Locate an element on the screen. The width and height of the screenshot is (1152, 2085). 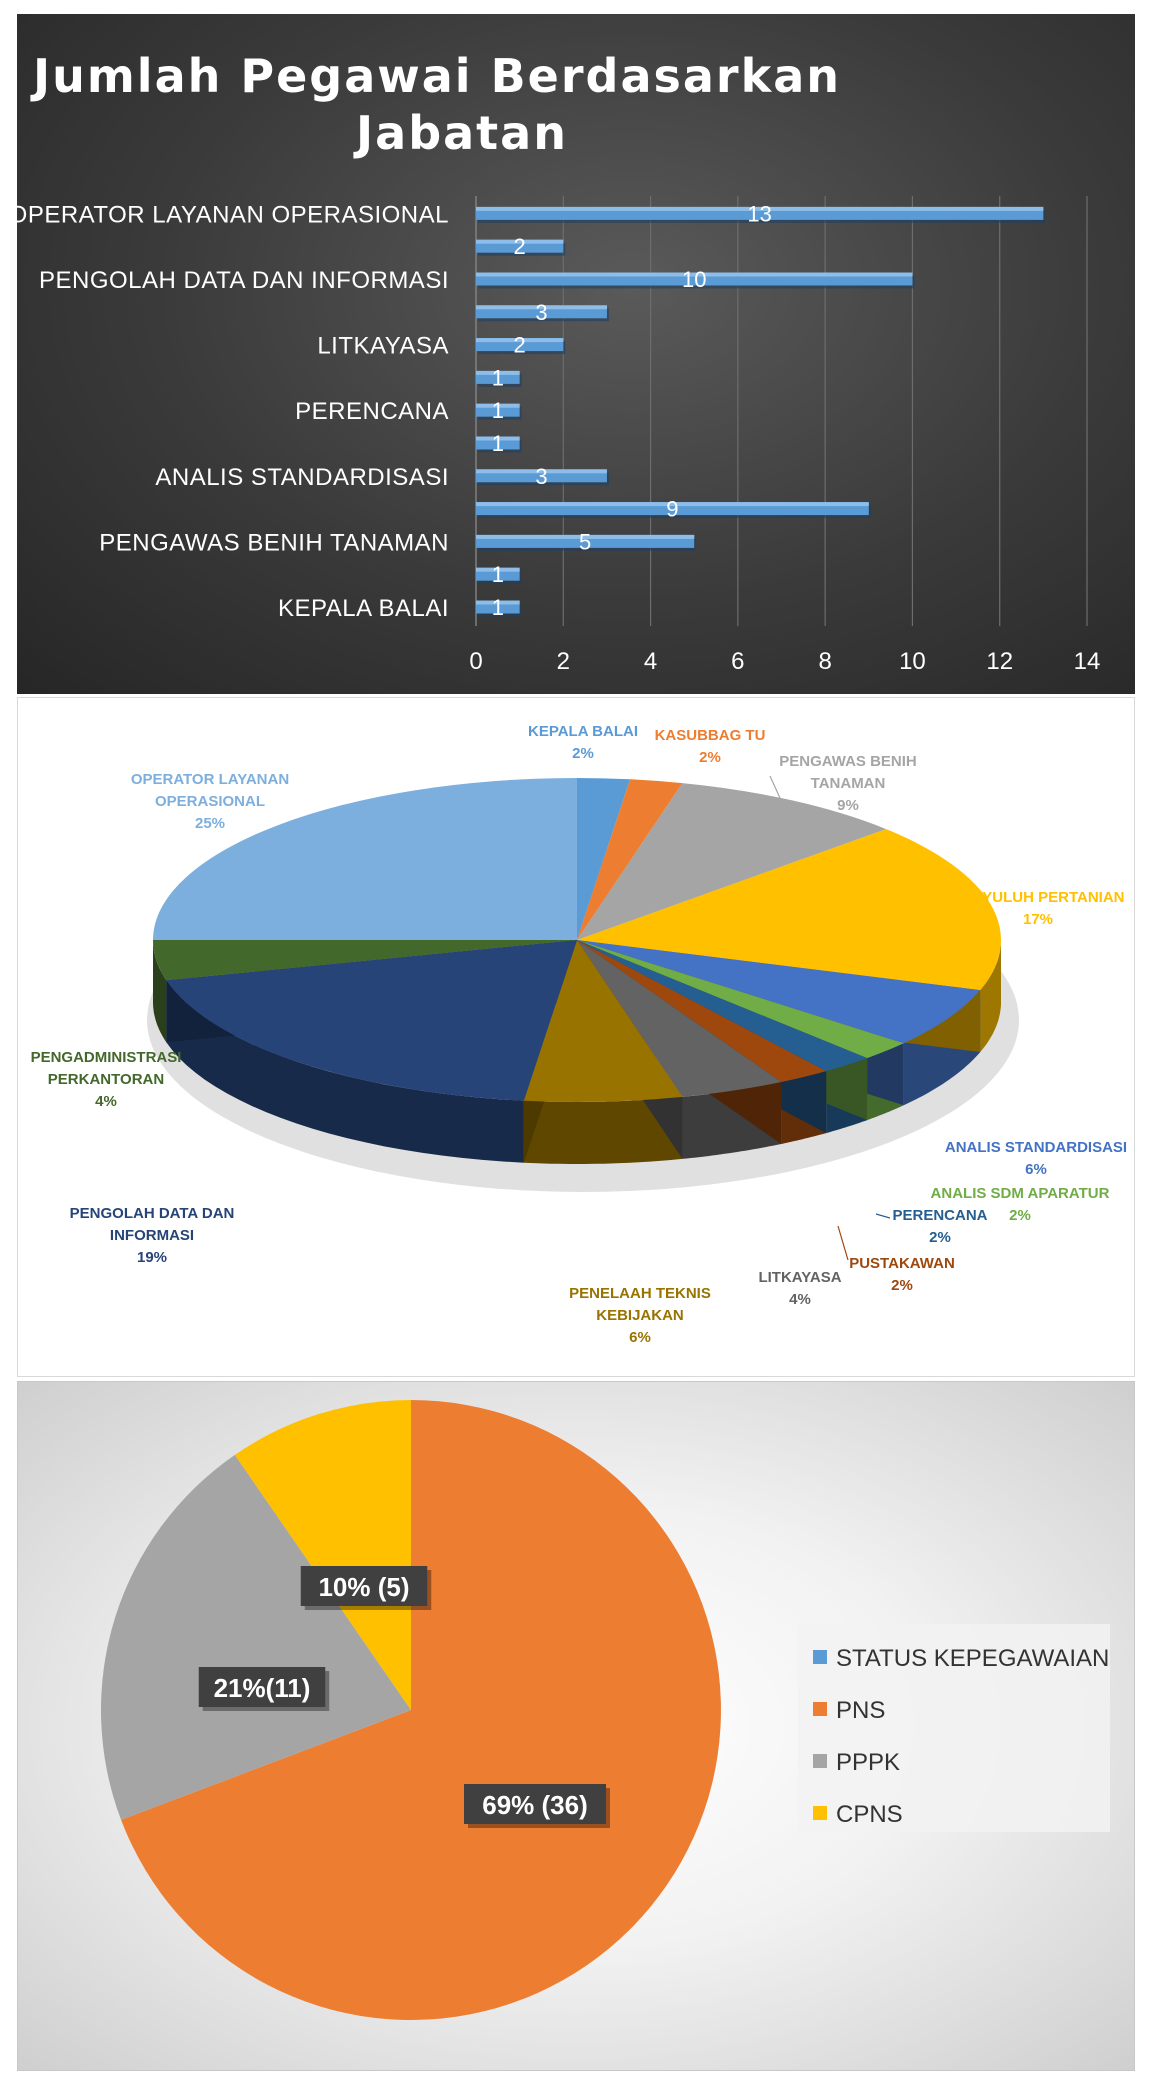
pie3d-pct-label-analis-sdm-aparatur: 2% is located at coordinates (1020, 1215).